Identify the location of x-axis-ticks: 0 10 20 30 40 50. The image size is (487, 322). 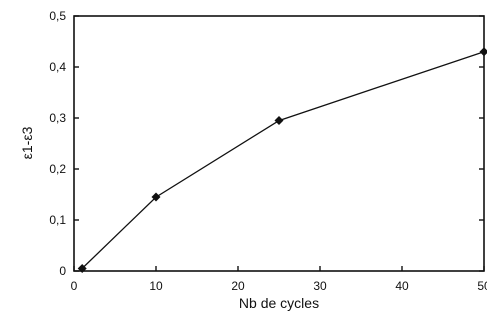
(279, 279).